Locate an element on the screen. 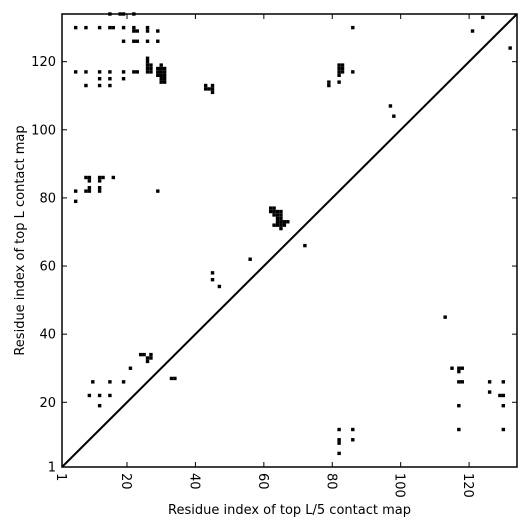 The width and height of the screenshot is (531, 531). y-tick-label: 120 is located at coordinates (43, 62).